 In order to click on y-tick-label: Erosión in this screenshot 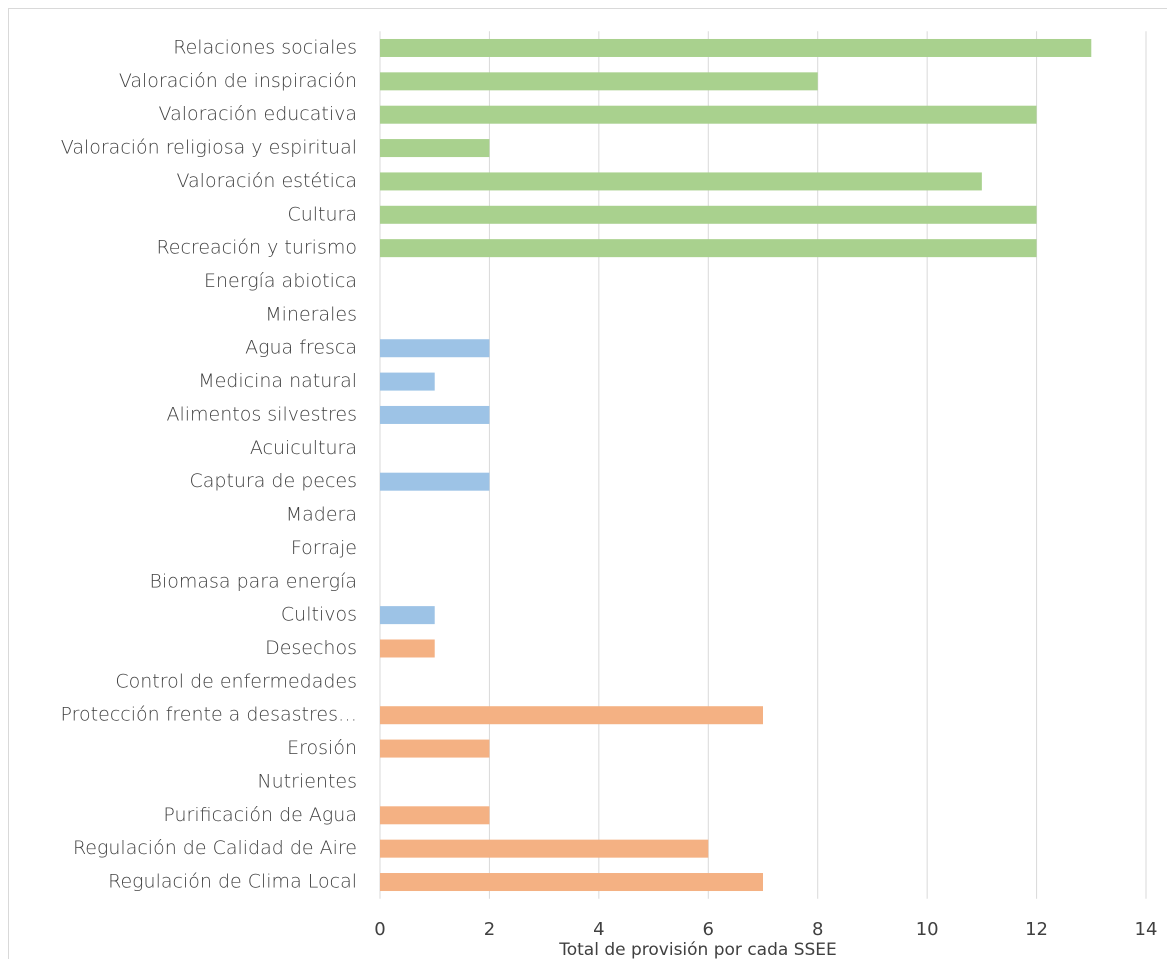, I will do `click(322, 748)`.